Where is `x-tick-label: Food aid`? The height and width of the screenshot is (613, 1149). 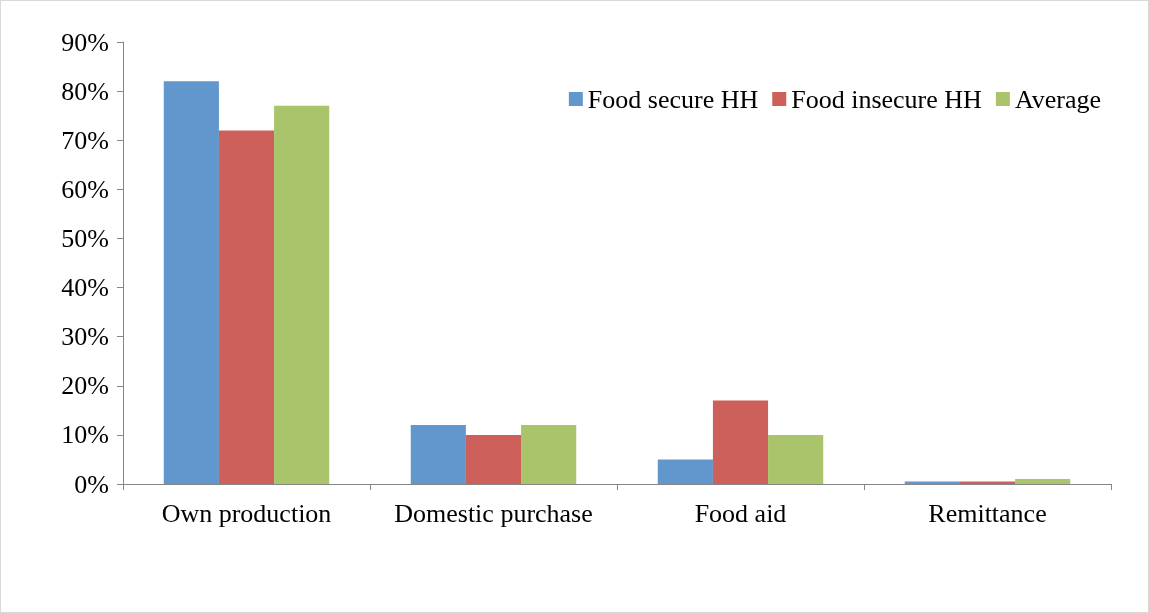
x-tick-label: Food aid is located at coordinates (740, 513).